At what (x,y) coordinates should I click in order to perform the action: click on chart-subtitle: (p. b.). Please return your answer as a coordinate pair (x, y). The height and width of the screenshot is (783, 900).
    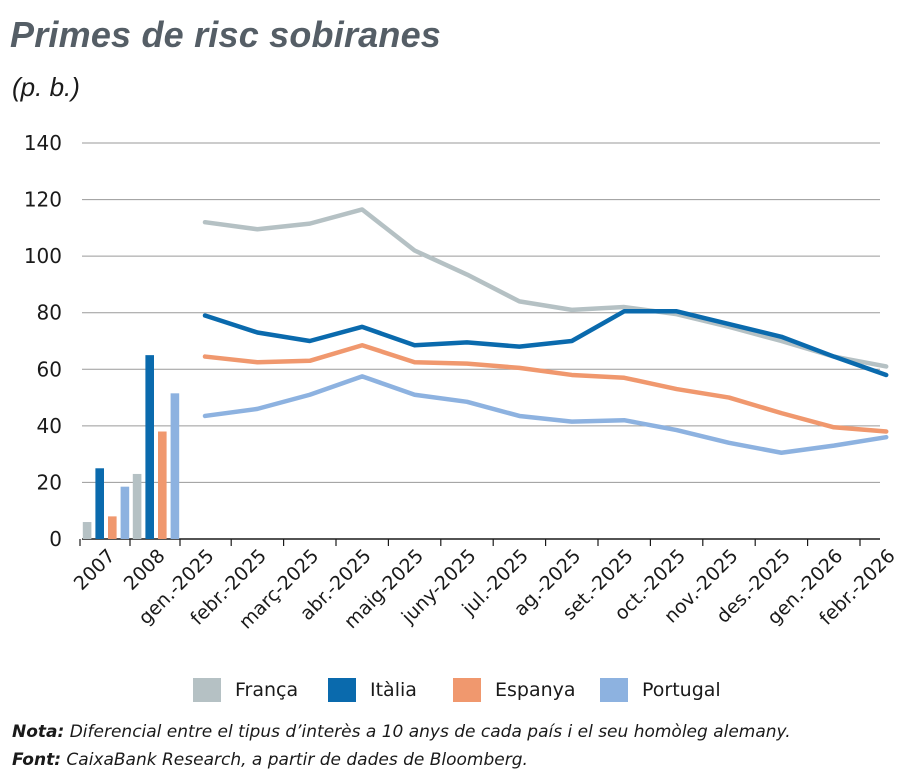
    Looking at the image, I should click on (46, 87).